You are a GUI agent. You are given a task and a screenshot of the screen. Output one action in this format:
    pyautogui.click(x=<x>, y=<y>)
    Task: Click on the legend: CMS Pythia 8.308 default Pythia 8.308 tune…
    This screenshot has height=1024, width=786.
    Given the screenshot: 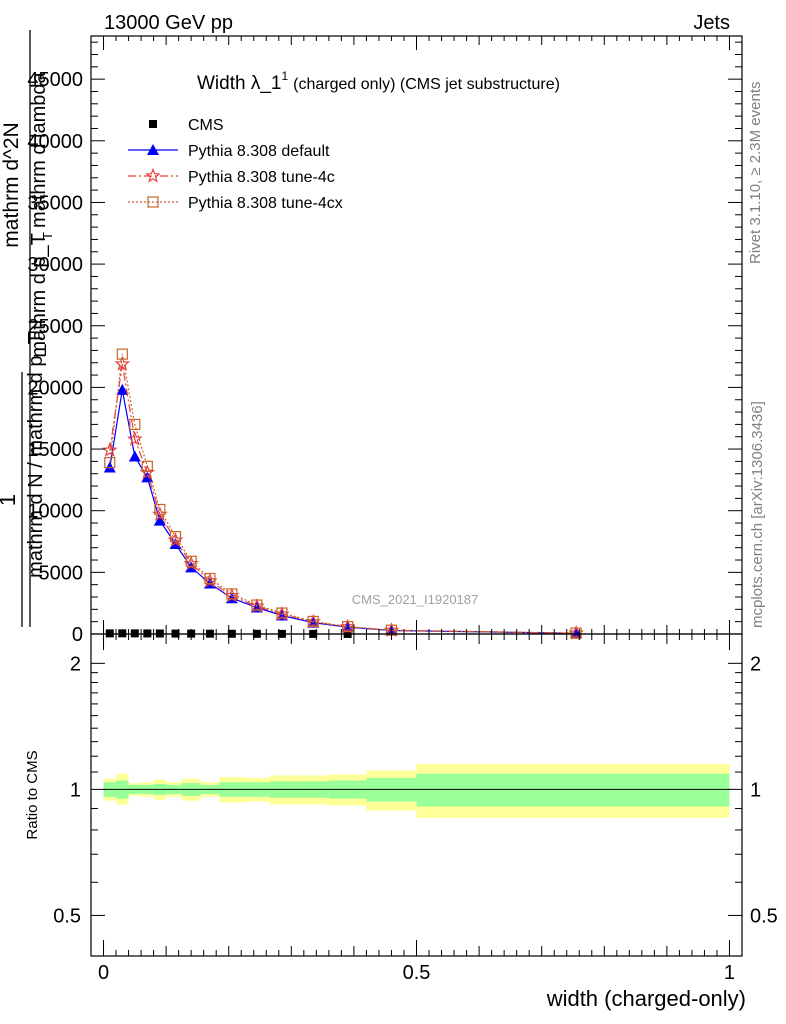 What is the action you would take?
    pyautogui.click(x=235, y=164)
    